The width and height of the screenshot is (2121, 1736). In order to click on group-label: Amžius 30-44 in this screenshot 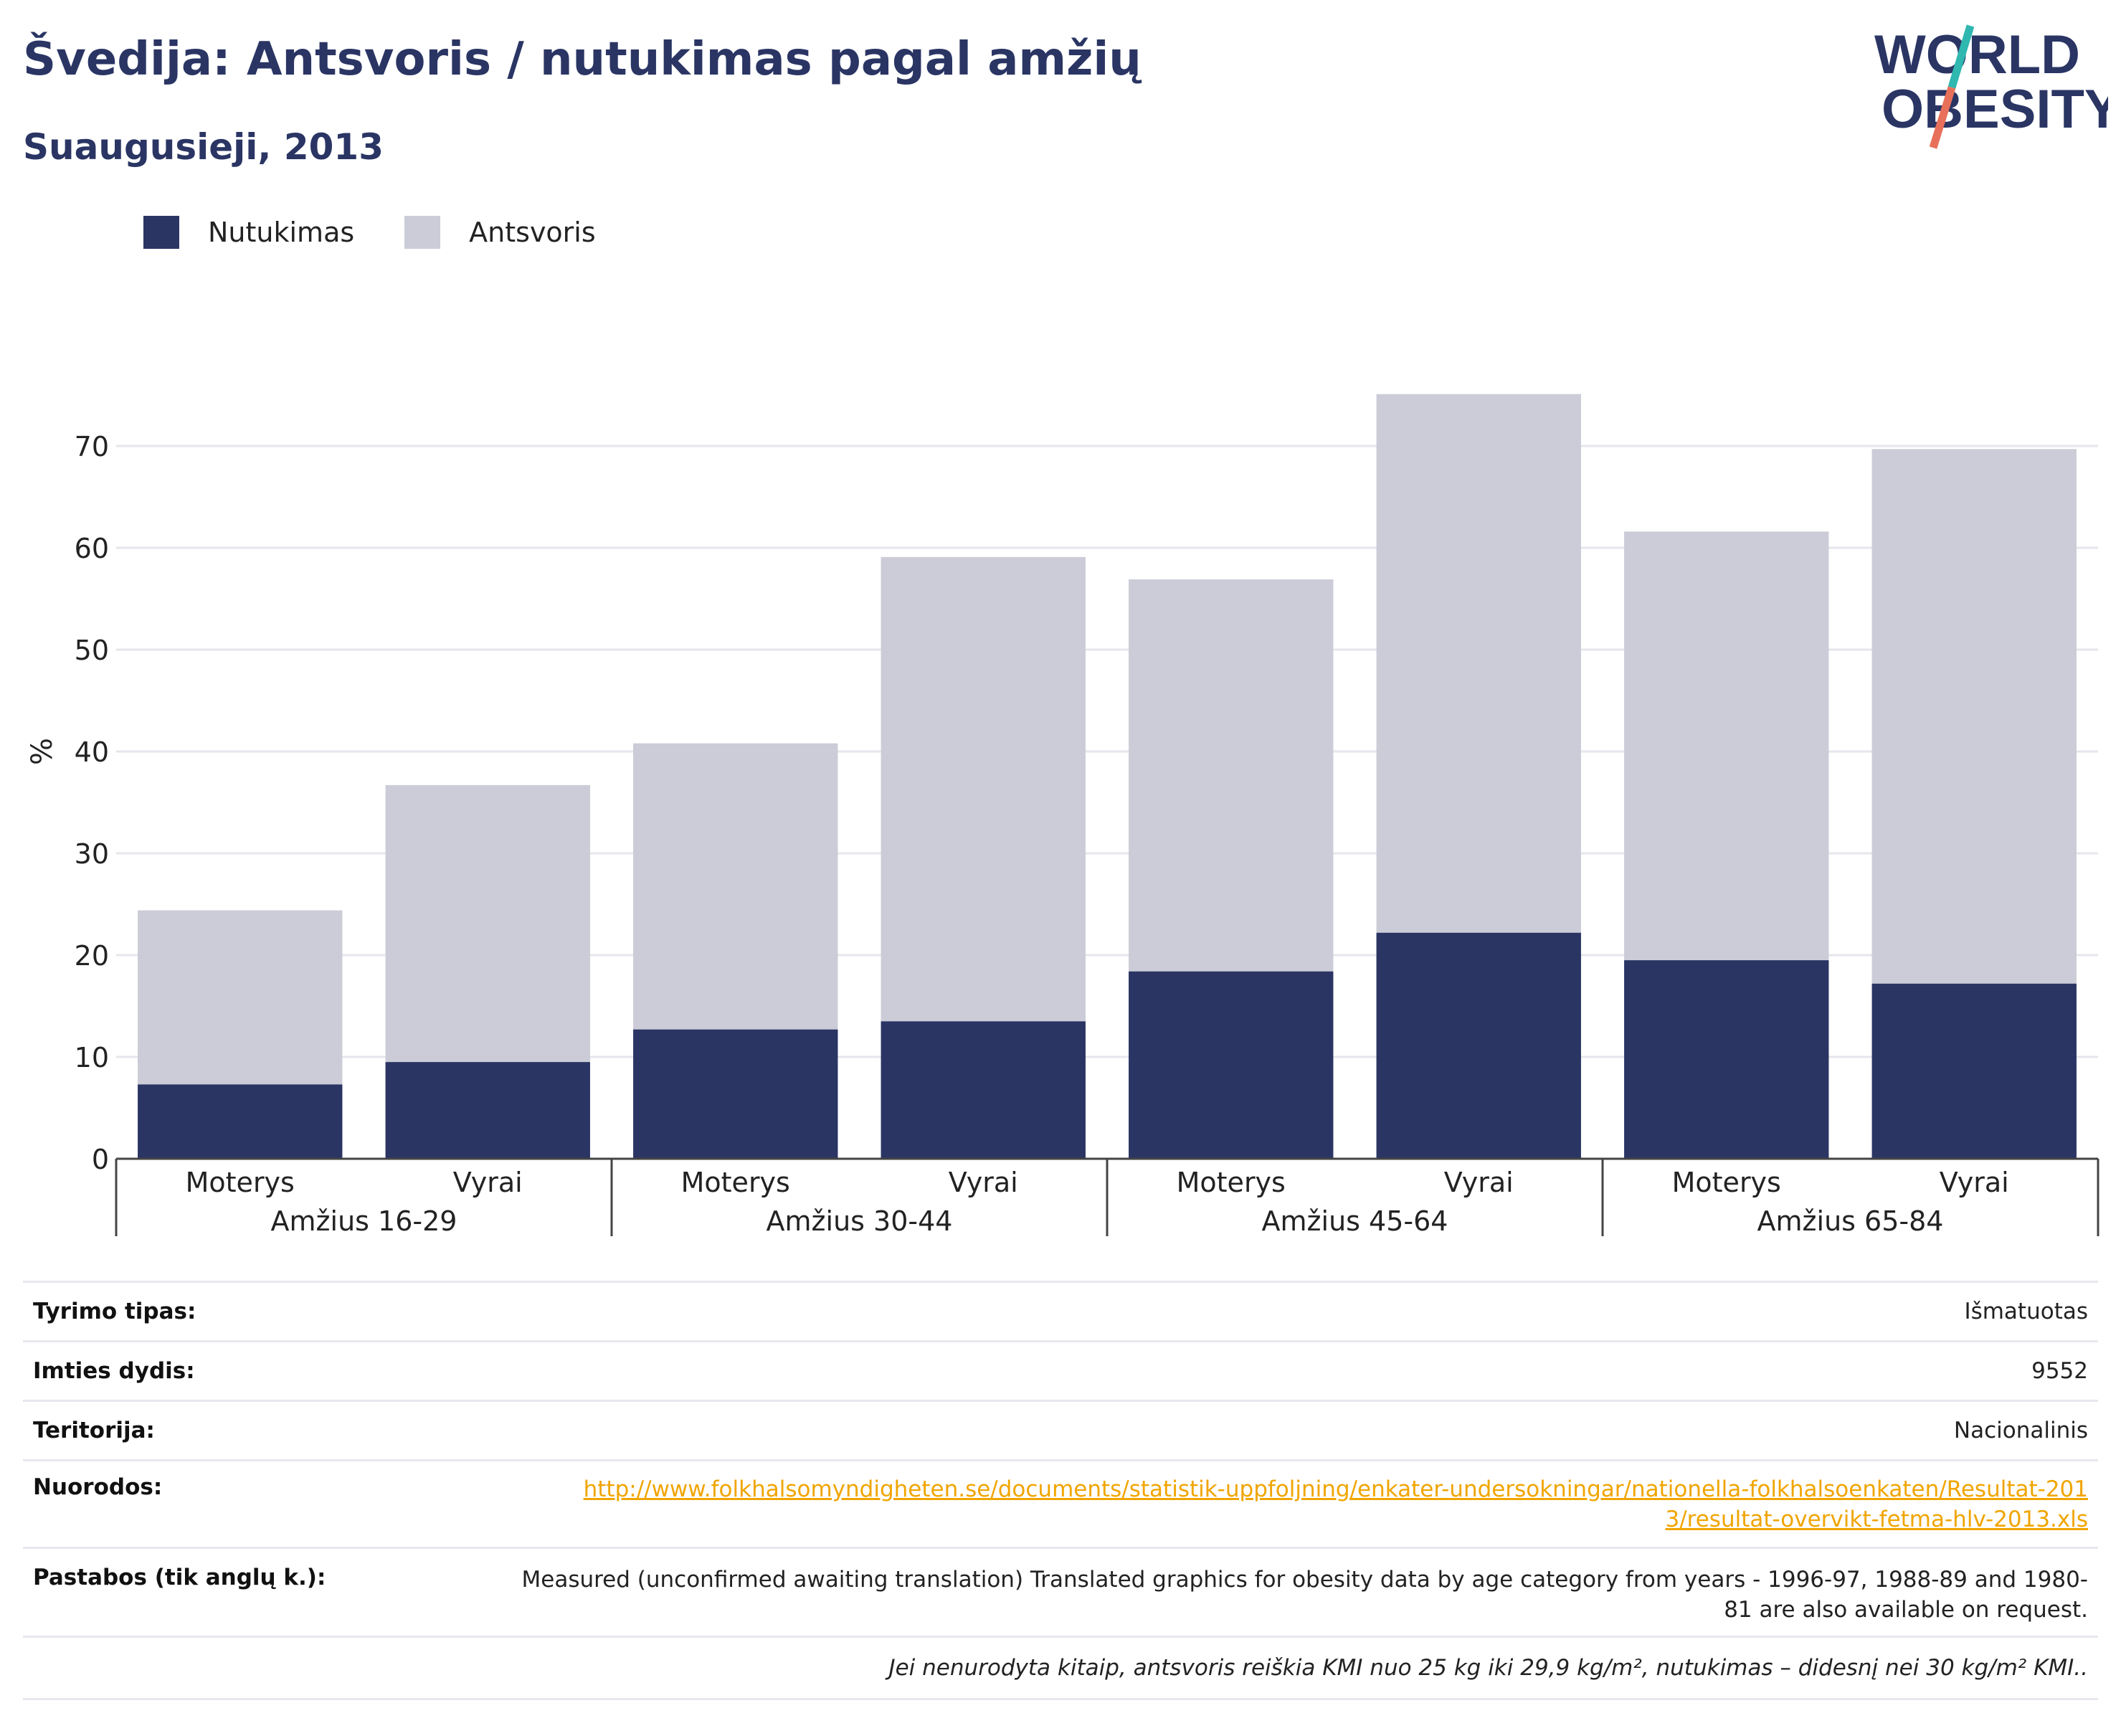, I will do `click(860, 1221)`.